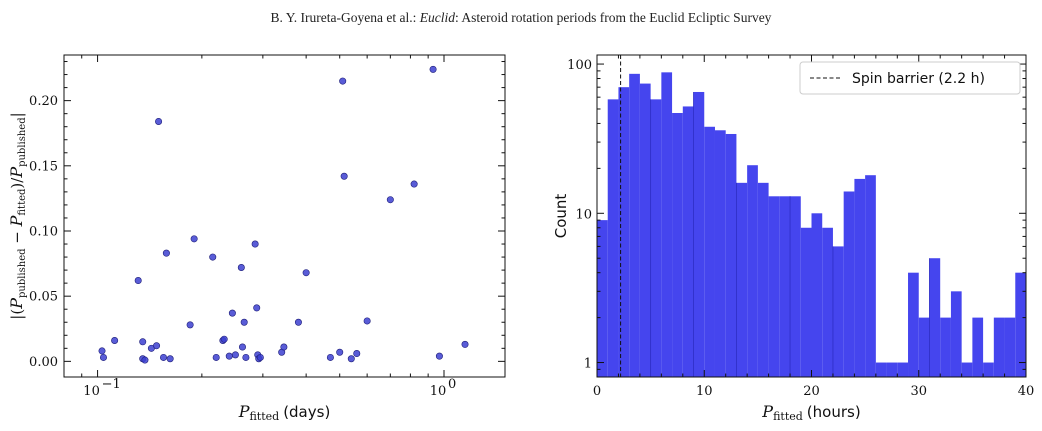  I want to click on left-ylabel-open: |(, so click(17, 314).